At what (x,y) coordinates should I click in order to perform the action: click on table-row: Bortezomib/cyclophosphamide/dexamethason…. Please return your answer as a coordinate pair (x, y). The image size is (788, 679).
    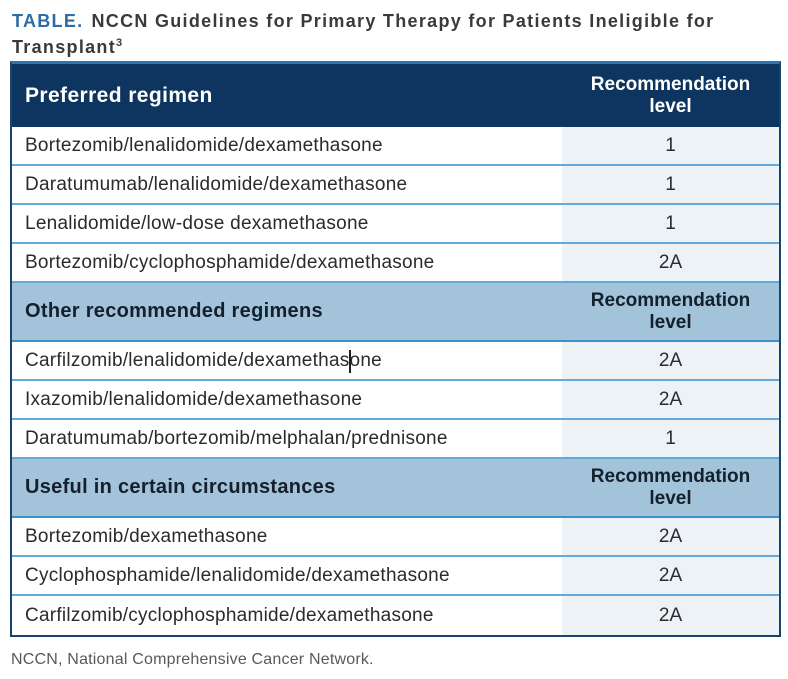
    Looking at the image, I should click on (395, 263).